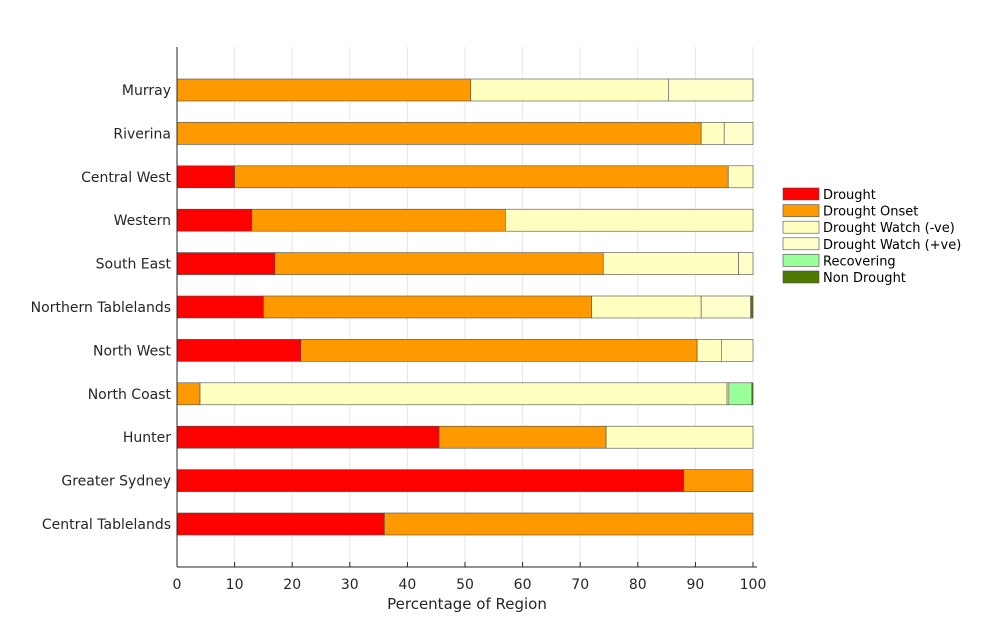 The height and width of the screenshot is (627, 1000). I want to click on category-label: Riverina, so click(142, 134).